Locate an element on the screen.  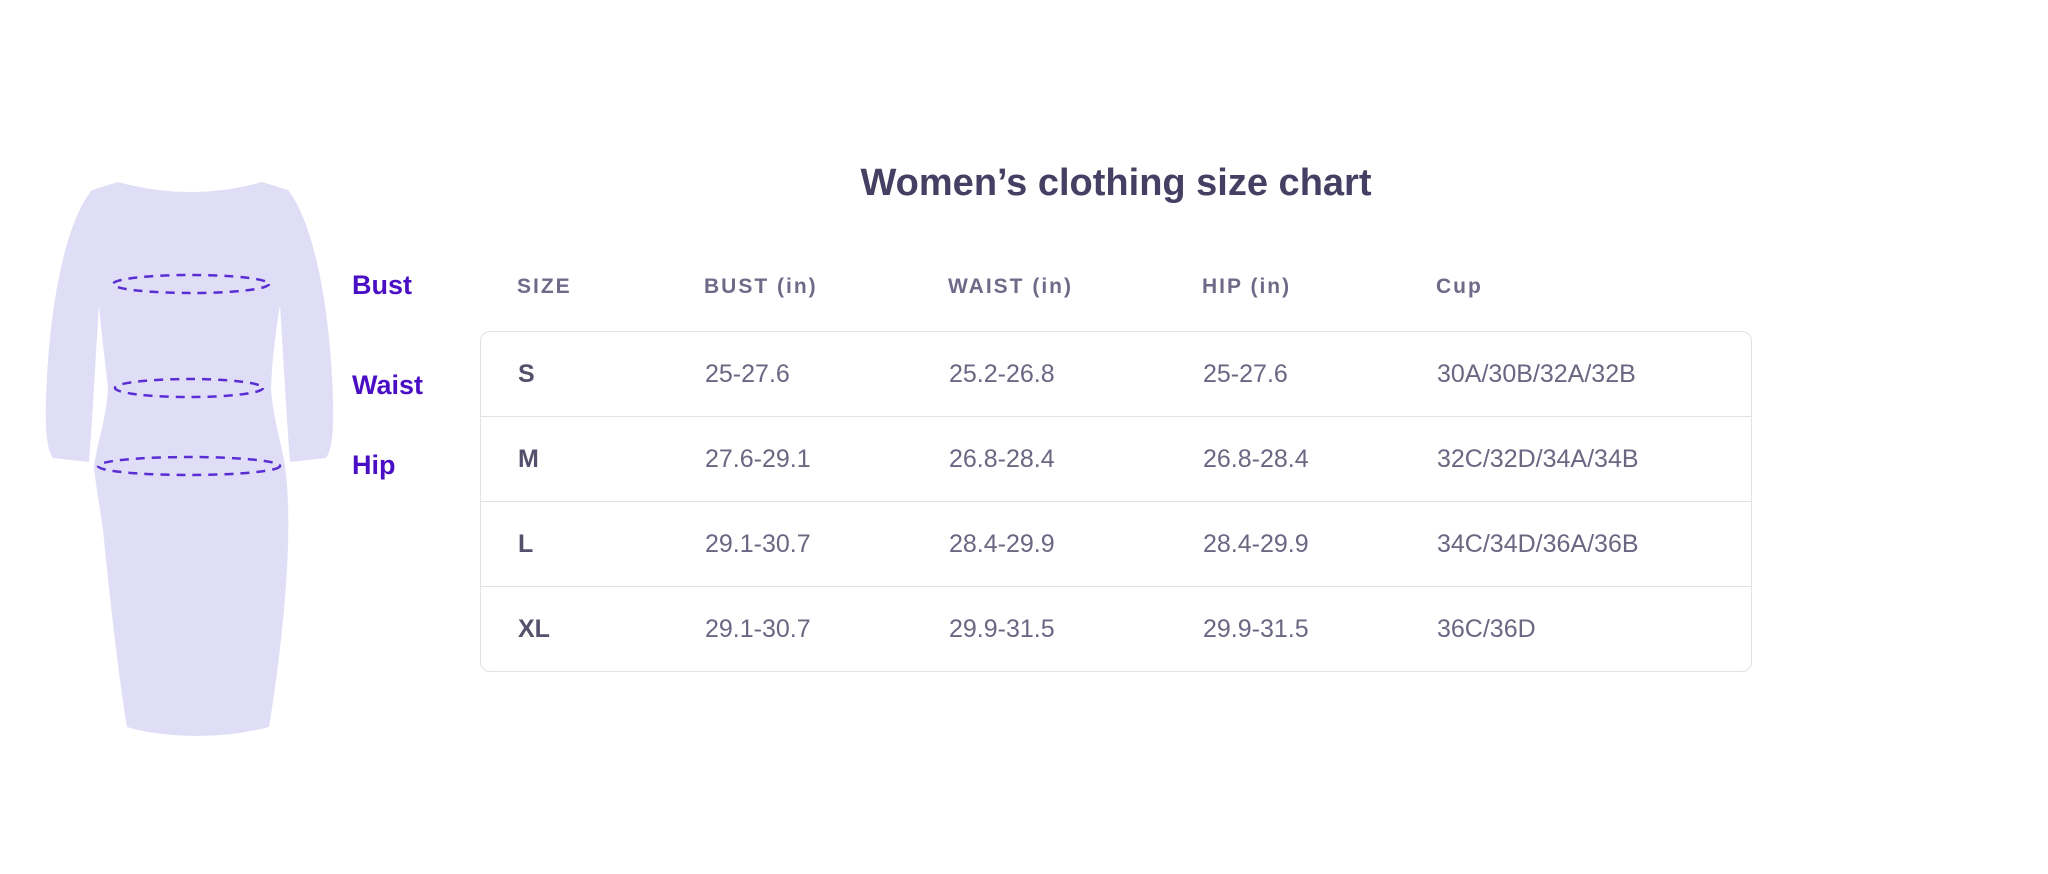
value-cell: 27.6-29.1 is located at coordinates (758, 458).